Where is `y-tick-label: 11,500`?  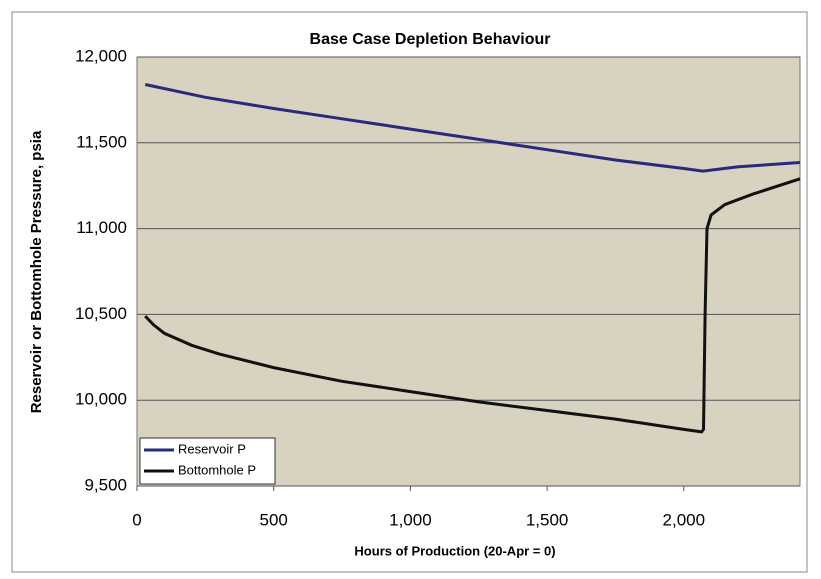 y-tick-label: 11,500 is located at coordinates (101, 141).